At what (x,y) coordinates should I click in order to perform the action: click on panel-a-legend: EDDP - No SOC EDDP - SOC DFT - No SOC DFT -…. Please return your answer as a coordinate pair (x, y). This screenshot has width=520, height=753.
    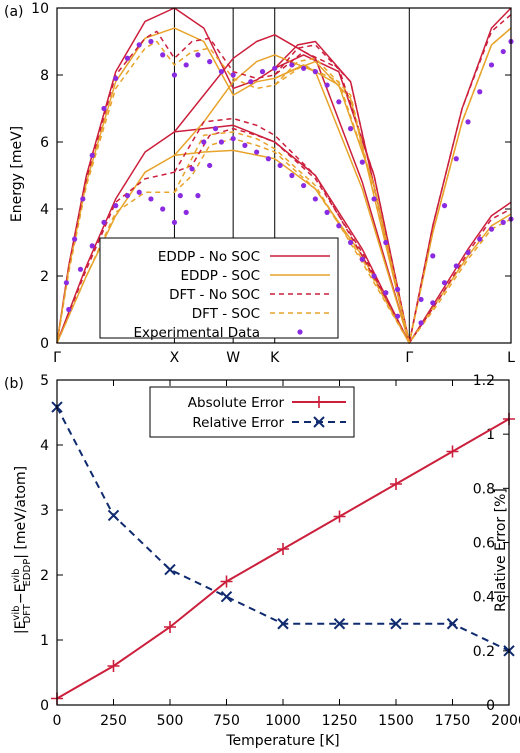
    Looking at the image, I should click on (219, 289).